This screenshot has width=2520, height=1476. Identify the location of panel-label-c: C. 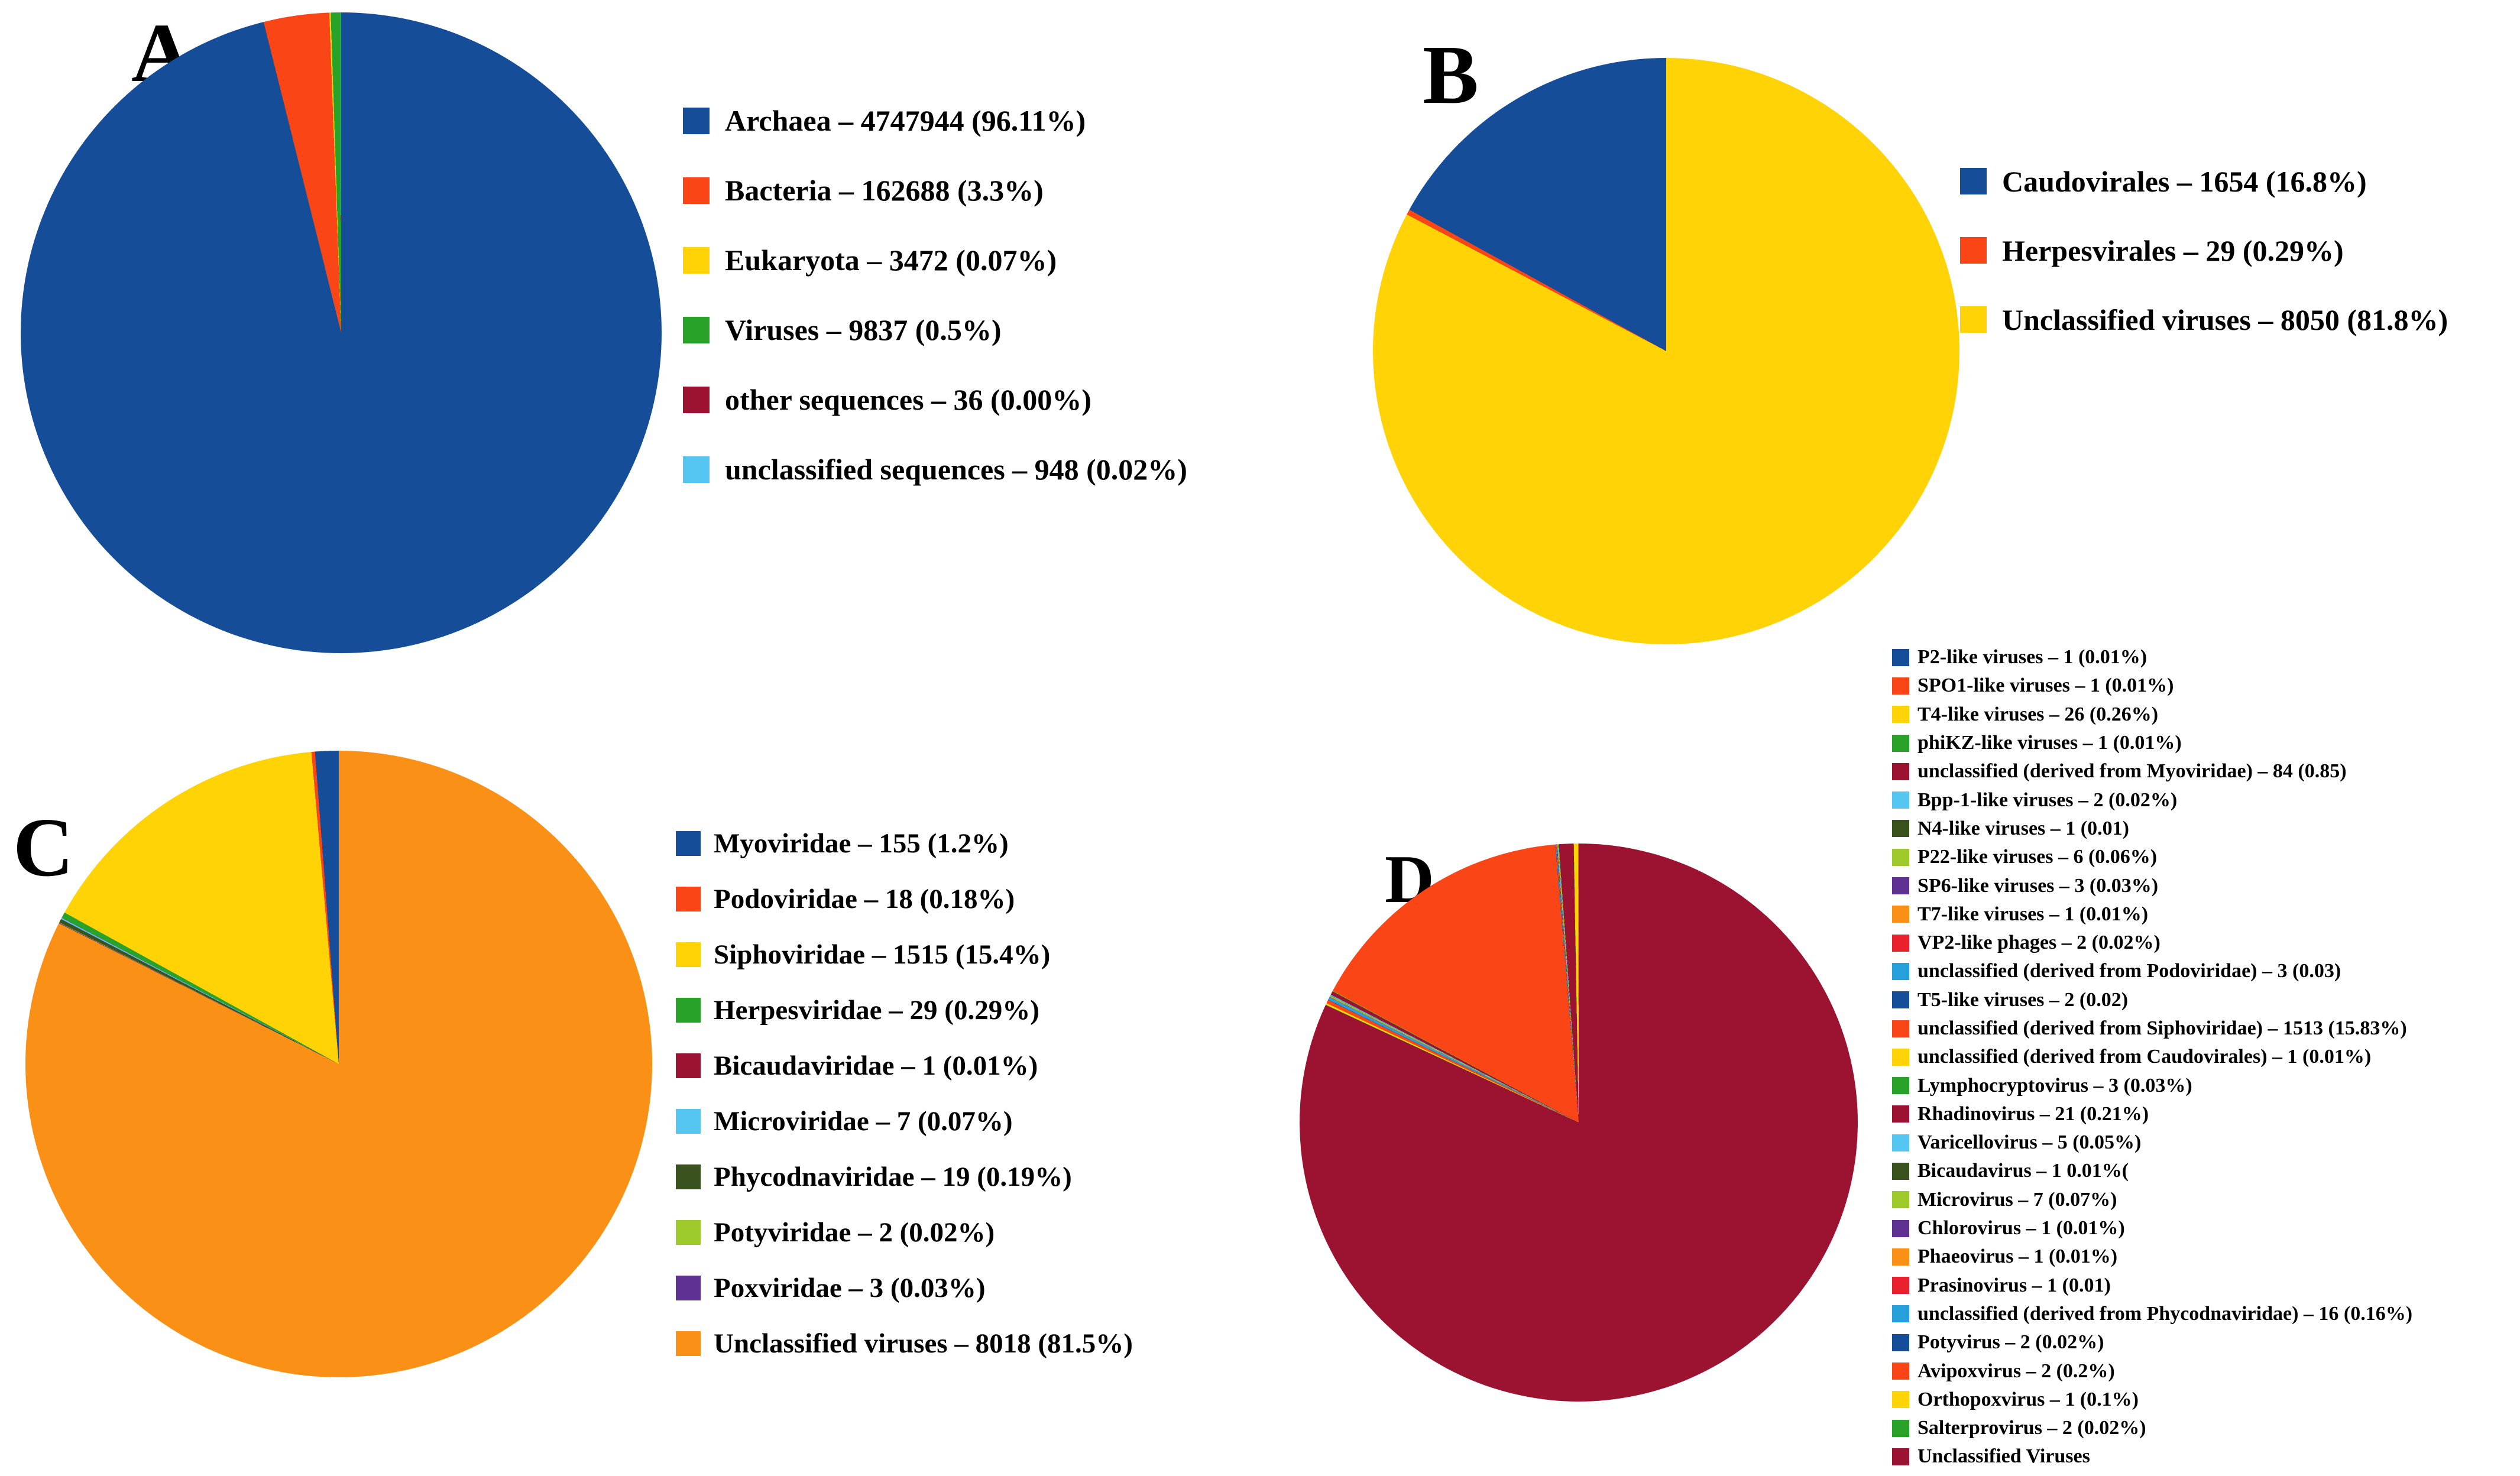
(43, 847).